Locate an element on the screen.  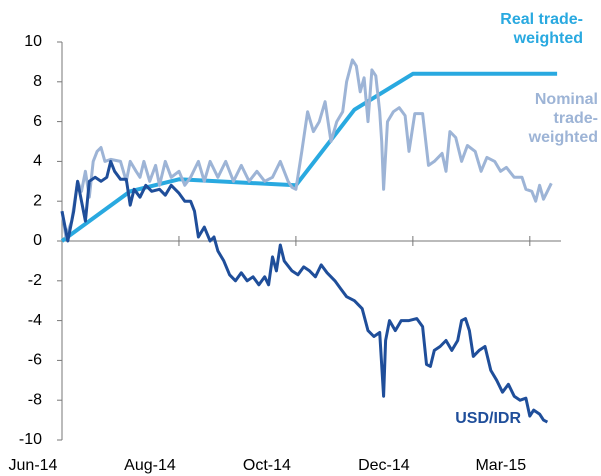
x-tick-label: Oct-14 is located at coordinates (267, 465).